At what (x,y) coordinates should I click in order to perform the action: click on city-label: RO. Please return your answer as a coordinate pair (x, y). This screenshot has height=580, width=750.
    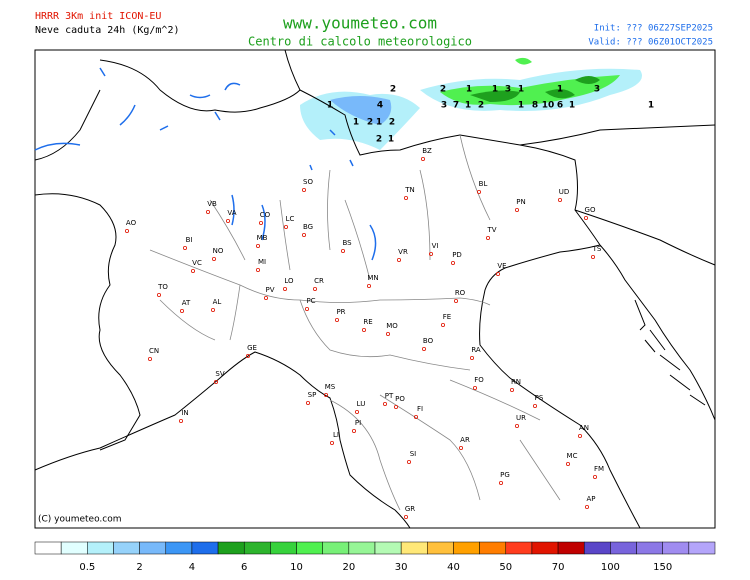
    Looking at the image, I should click on (460, 293).